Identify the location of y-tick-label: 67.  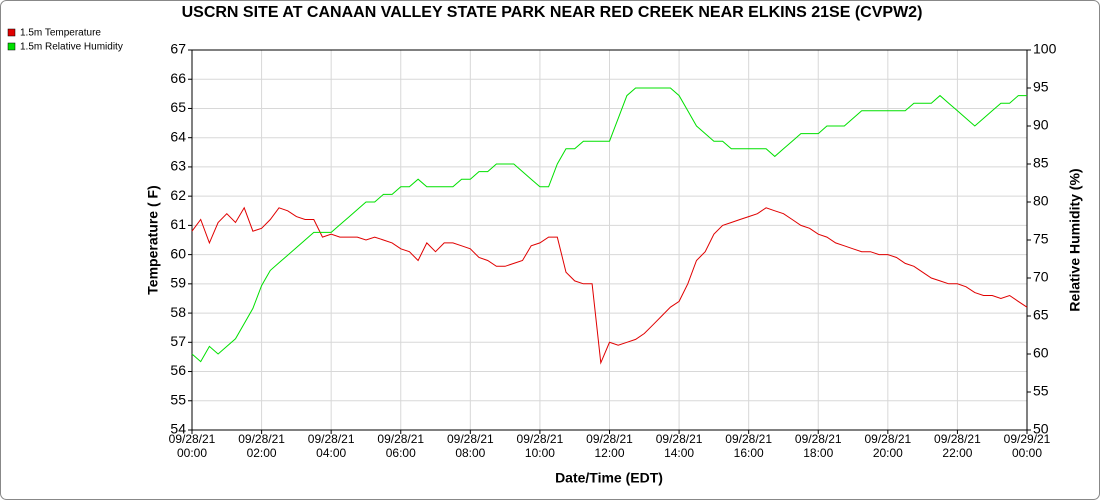
(178, 49).